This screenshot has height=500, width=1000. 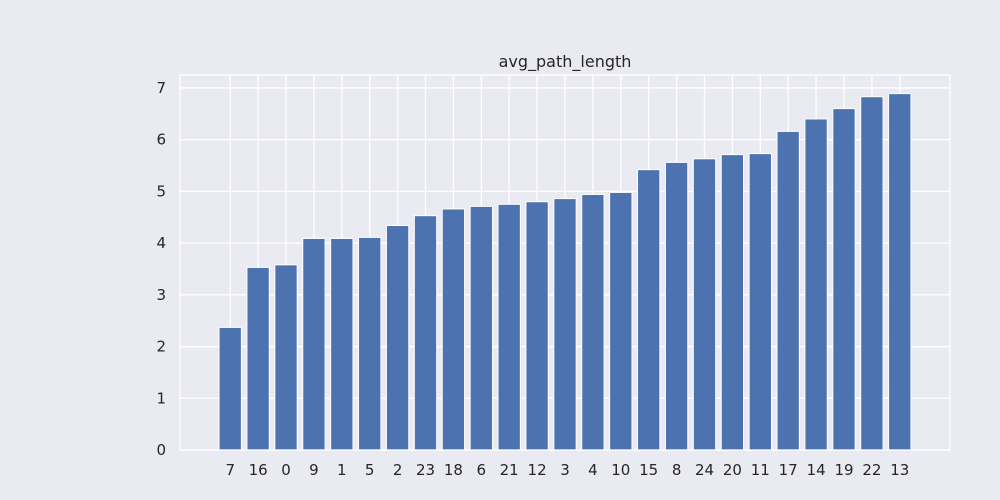 What do you see at coordinates (677, 470) in the screenshot?
I see `x-tick-label: 8` at bounding box center [677, 470].